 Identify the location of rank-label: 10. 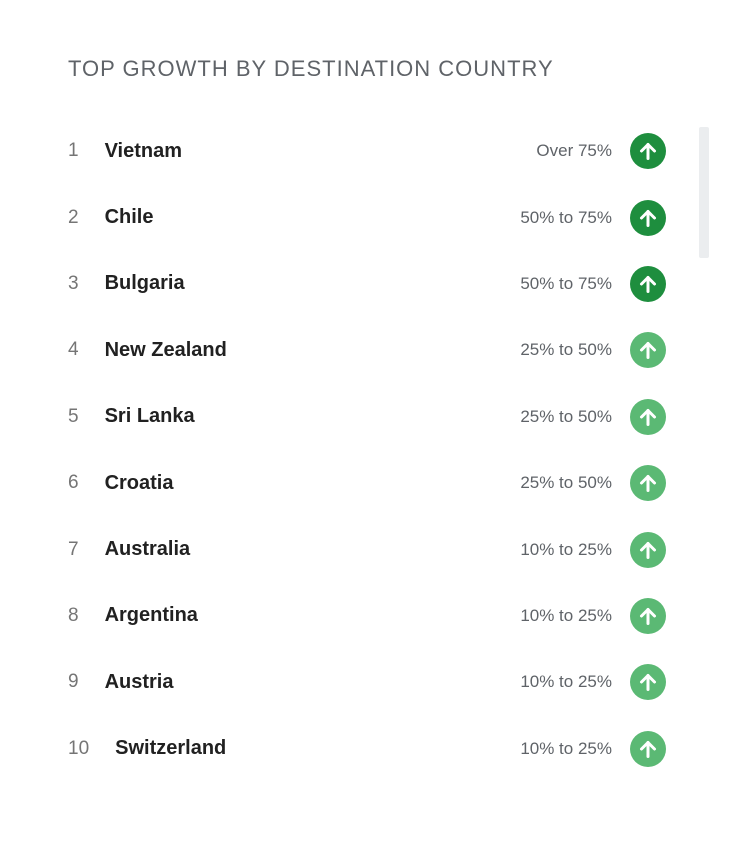
(79, 748).